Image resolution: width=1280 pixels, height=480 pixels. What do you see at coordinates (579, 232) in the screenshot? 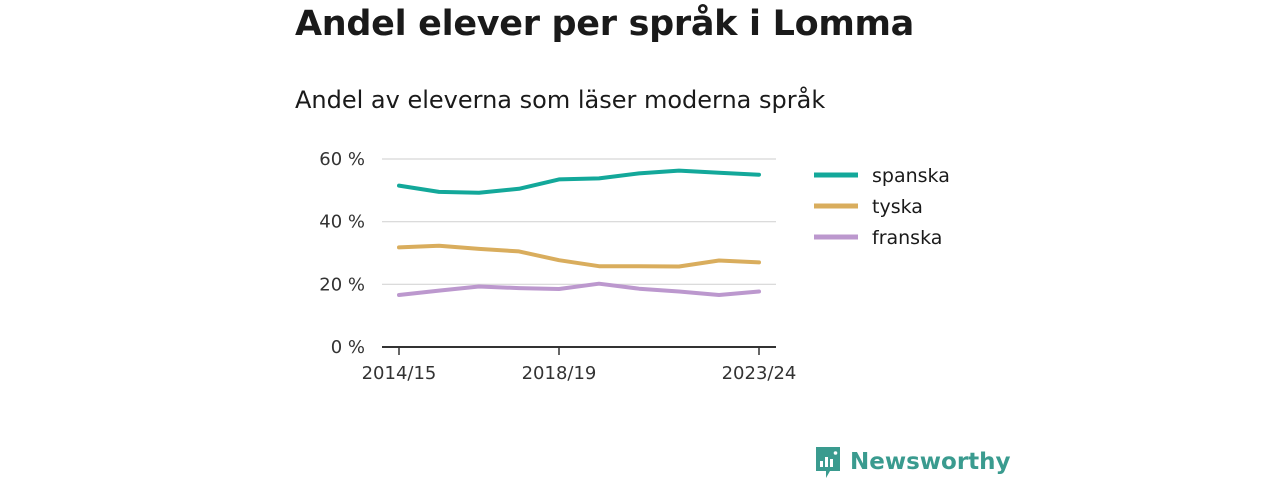
I see `series-layer` at bounding box center [579, 232].